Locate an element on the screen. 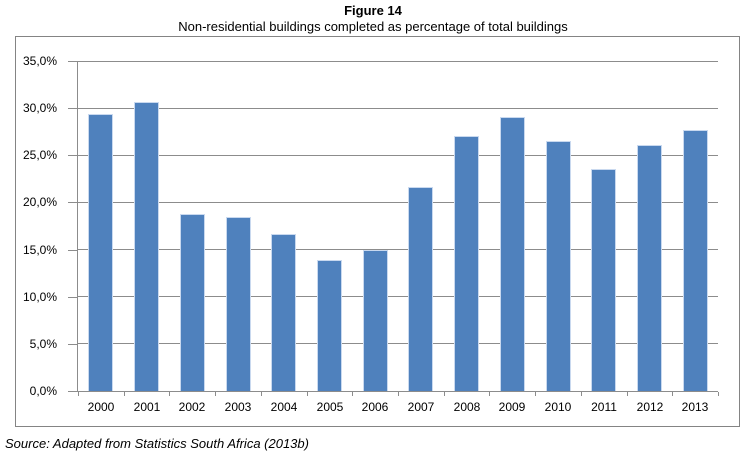 The height and width of the screenshot is (458, 746). bar-2009 is located at coordinates (512, 254).